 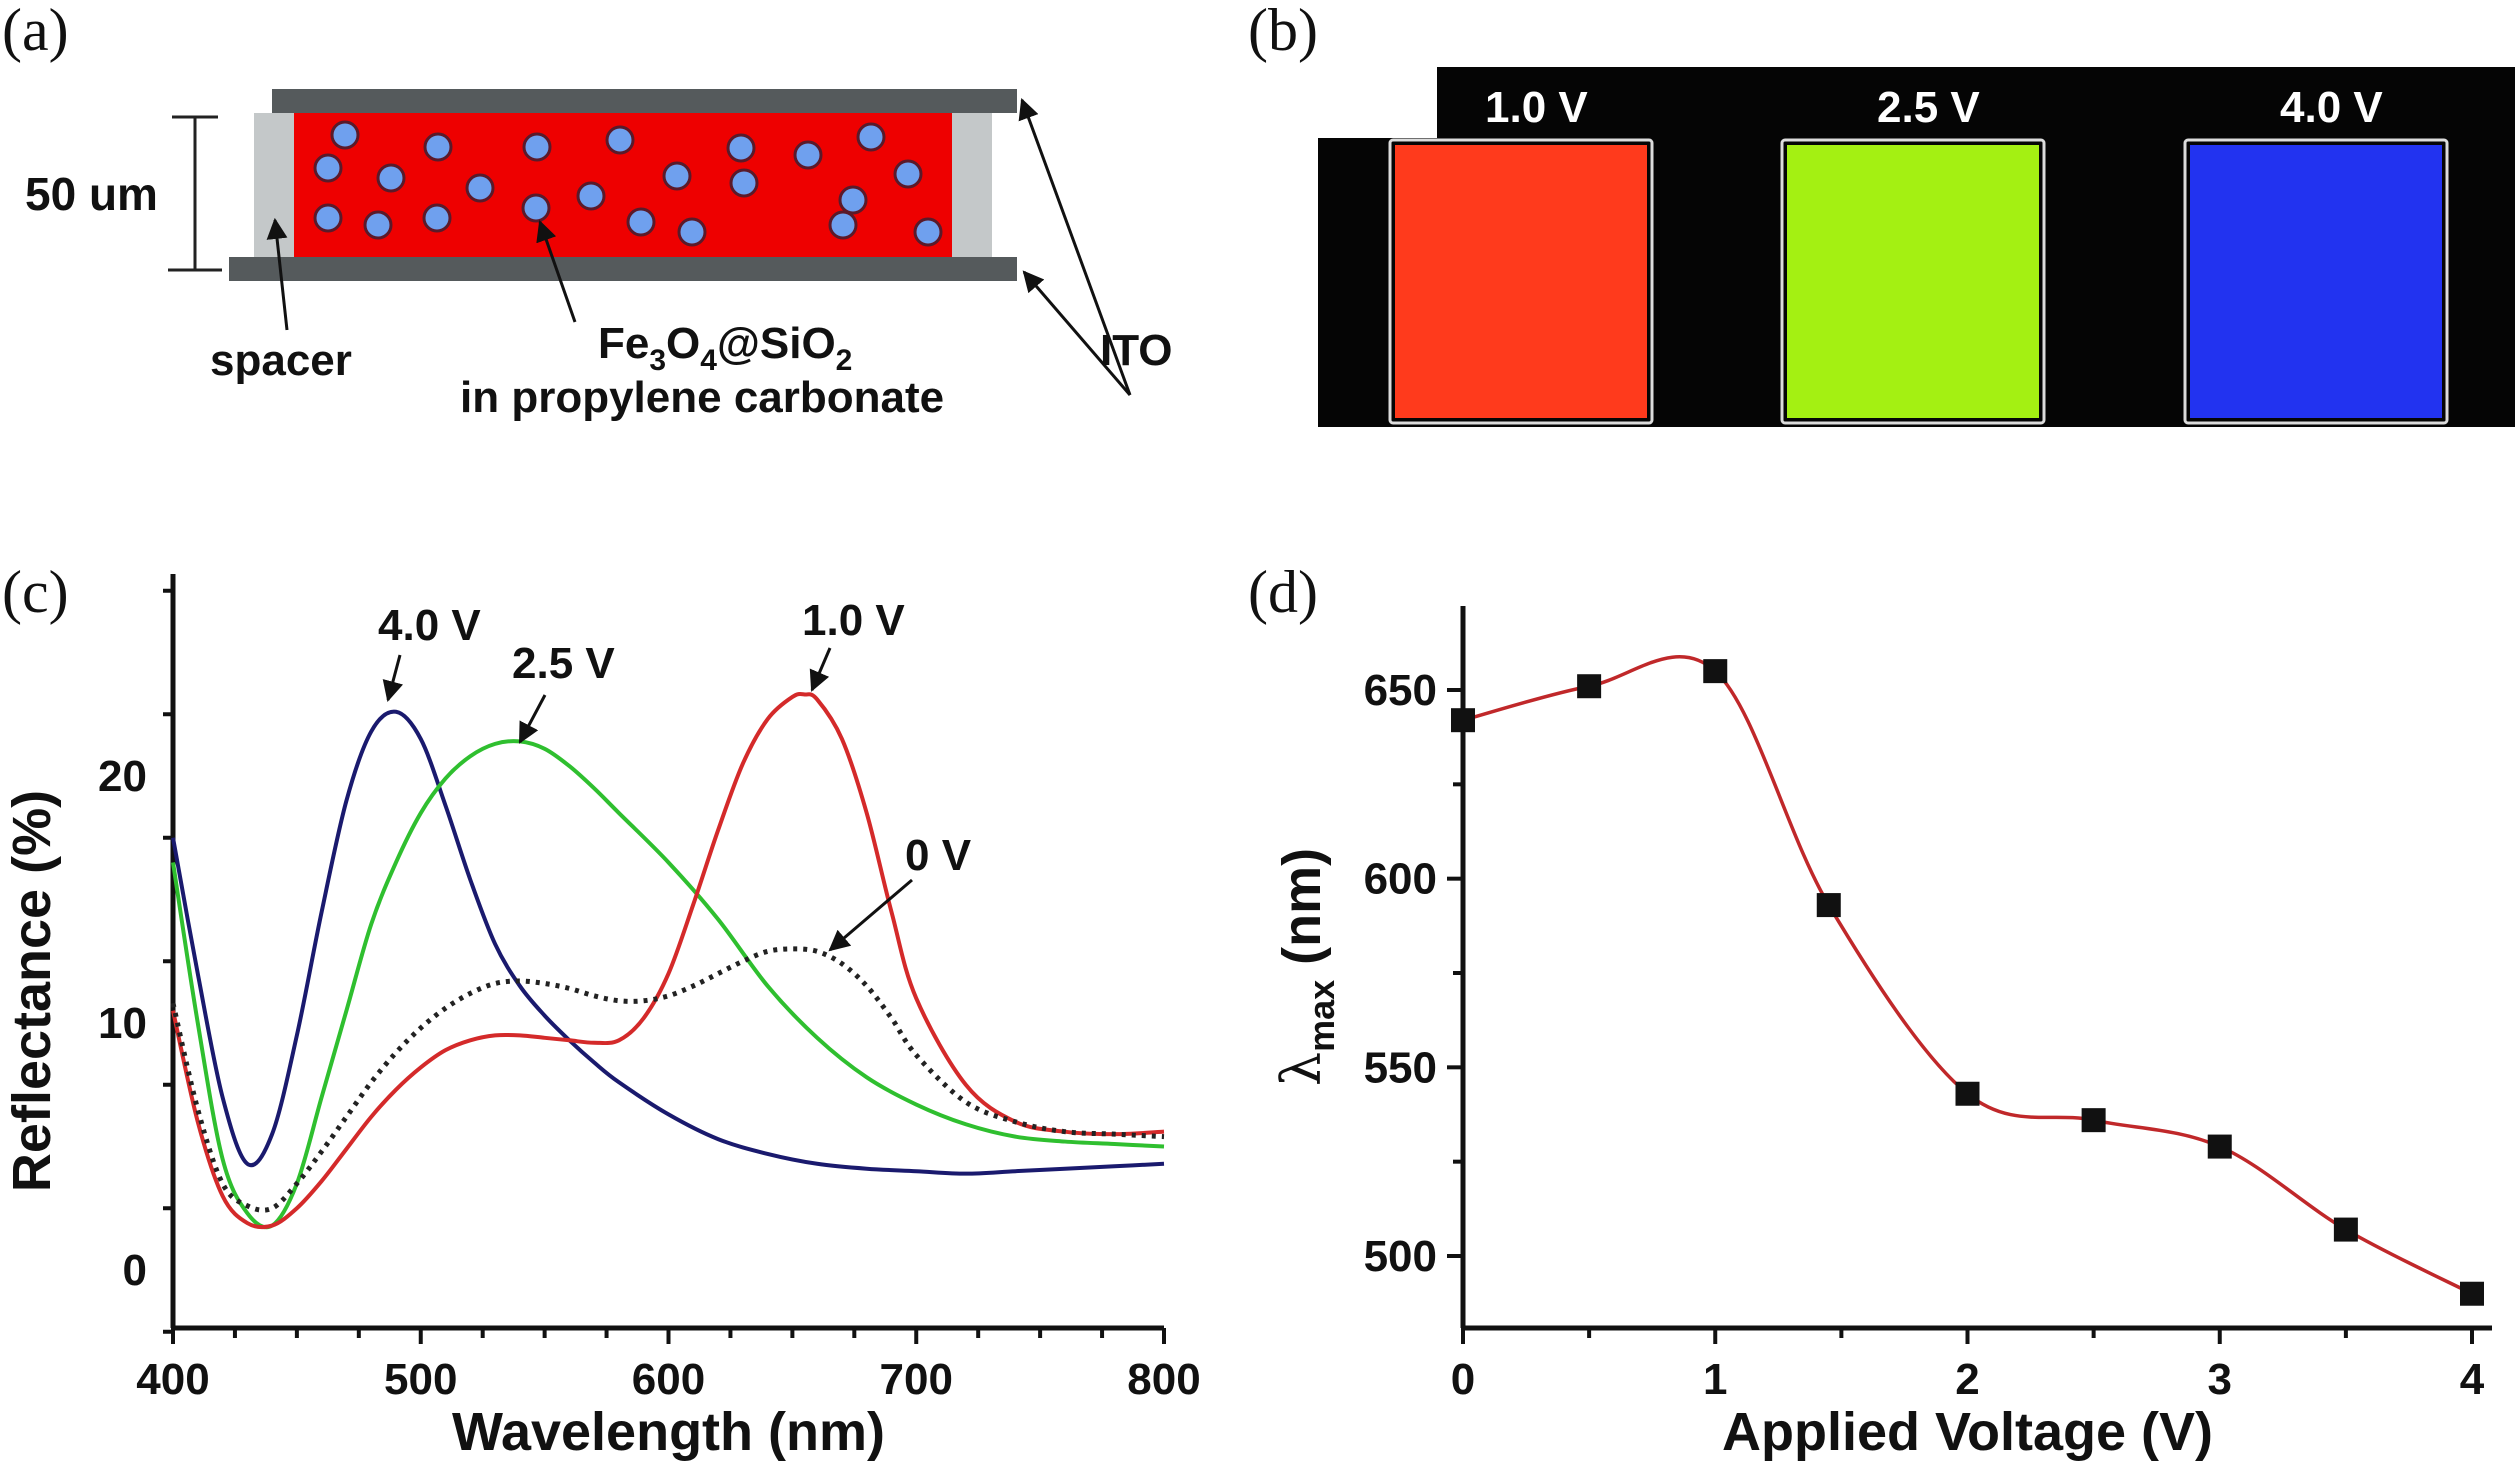 I want to click on panel-label-d: (d), so click(x=1283, y=592).